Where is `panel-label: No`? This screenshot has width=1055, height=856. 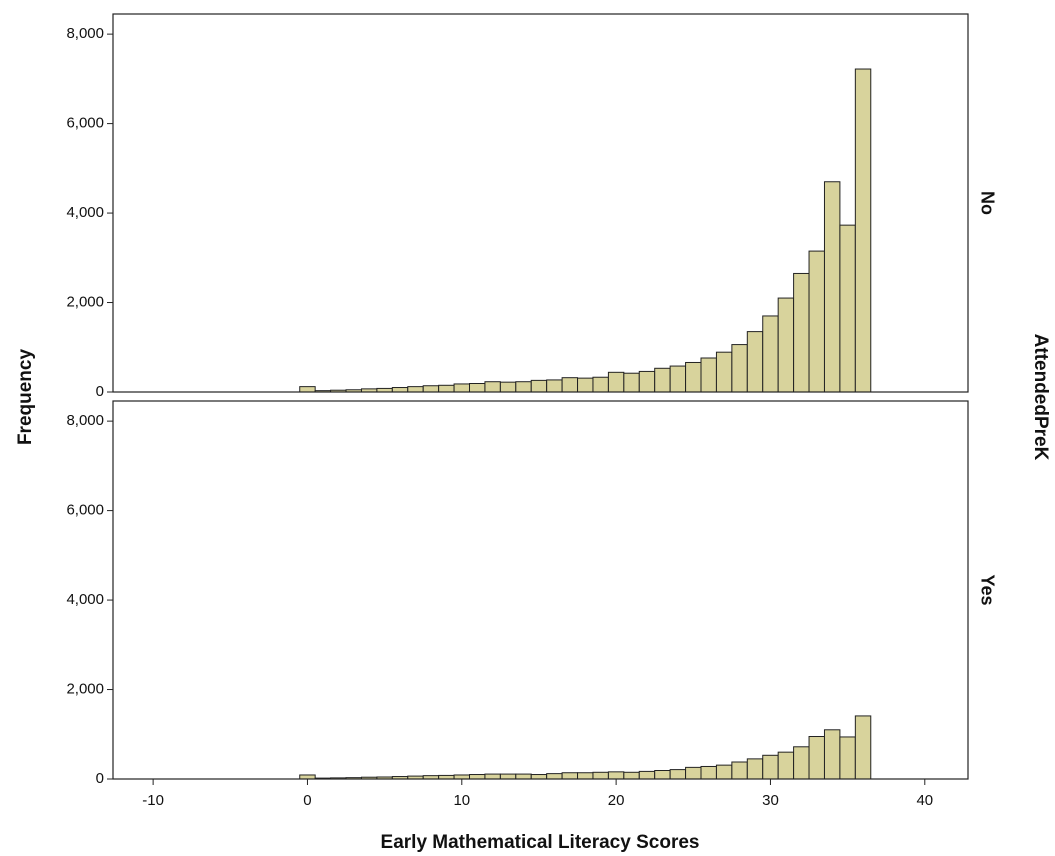 panel-label: No is located at coordinates (987, 203).